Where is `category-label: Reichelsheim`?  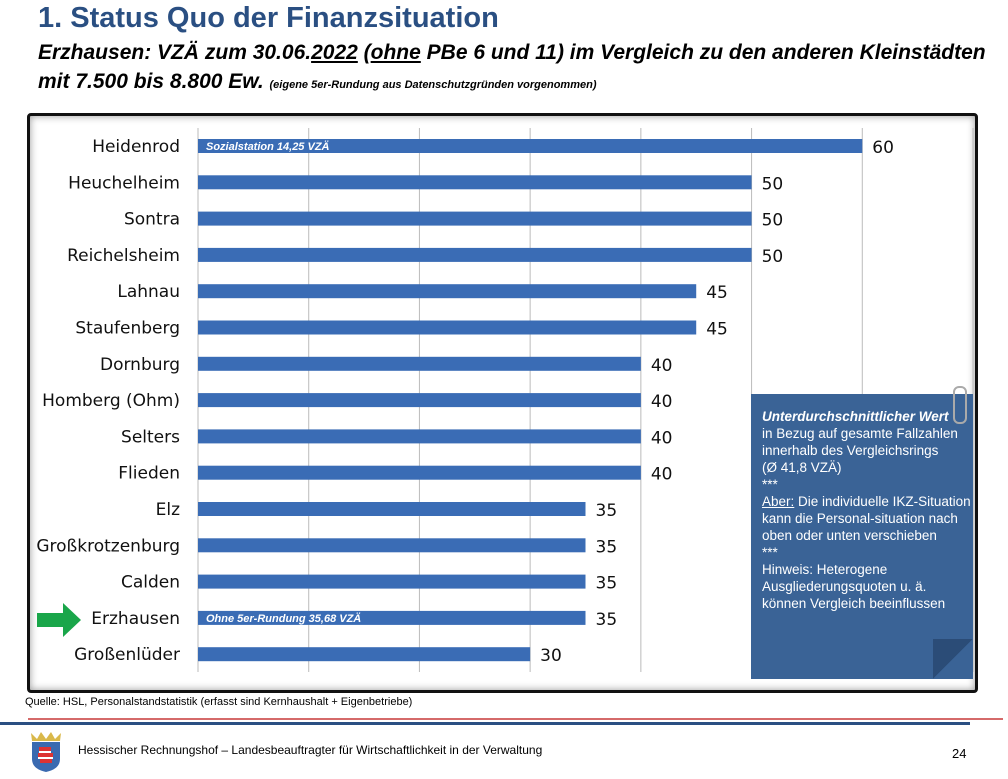
category-label: Reichelsheim is located at coordinates (123, 256).